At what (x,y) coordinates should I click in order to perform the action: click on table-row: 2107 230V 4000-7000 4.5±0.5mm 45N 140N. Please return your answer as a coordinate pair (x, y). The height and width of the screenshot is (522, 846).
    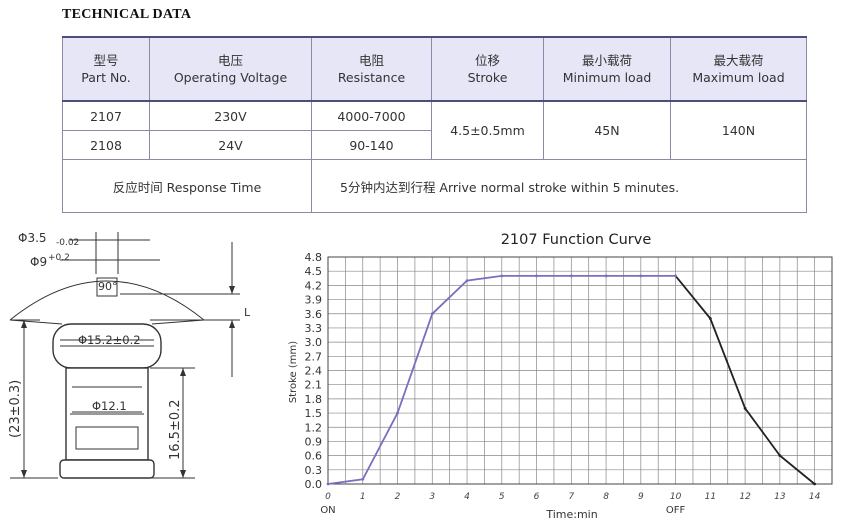
    Looking at the image, I should click on (434, 130).